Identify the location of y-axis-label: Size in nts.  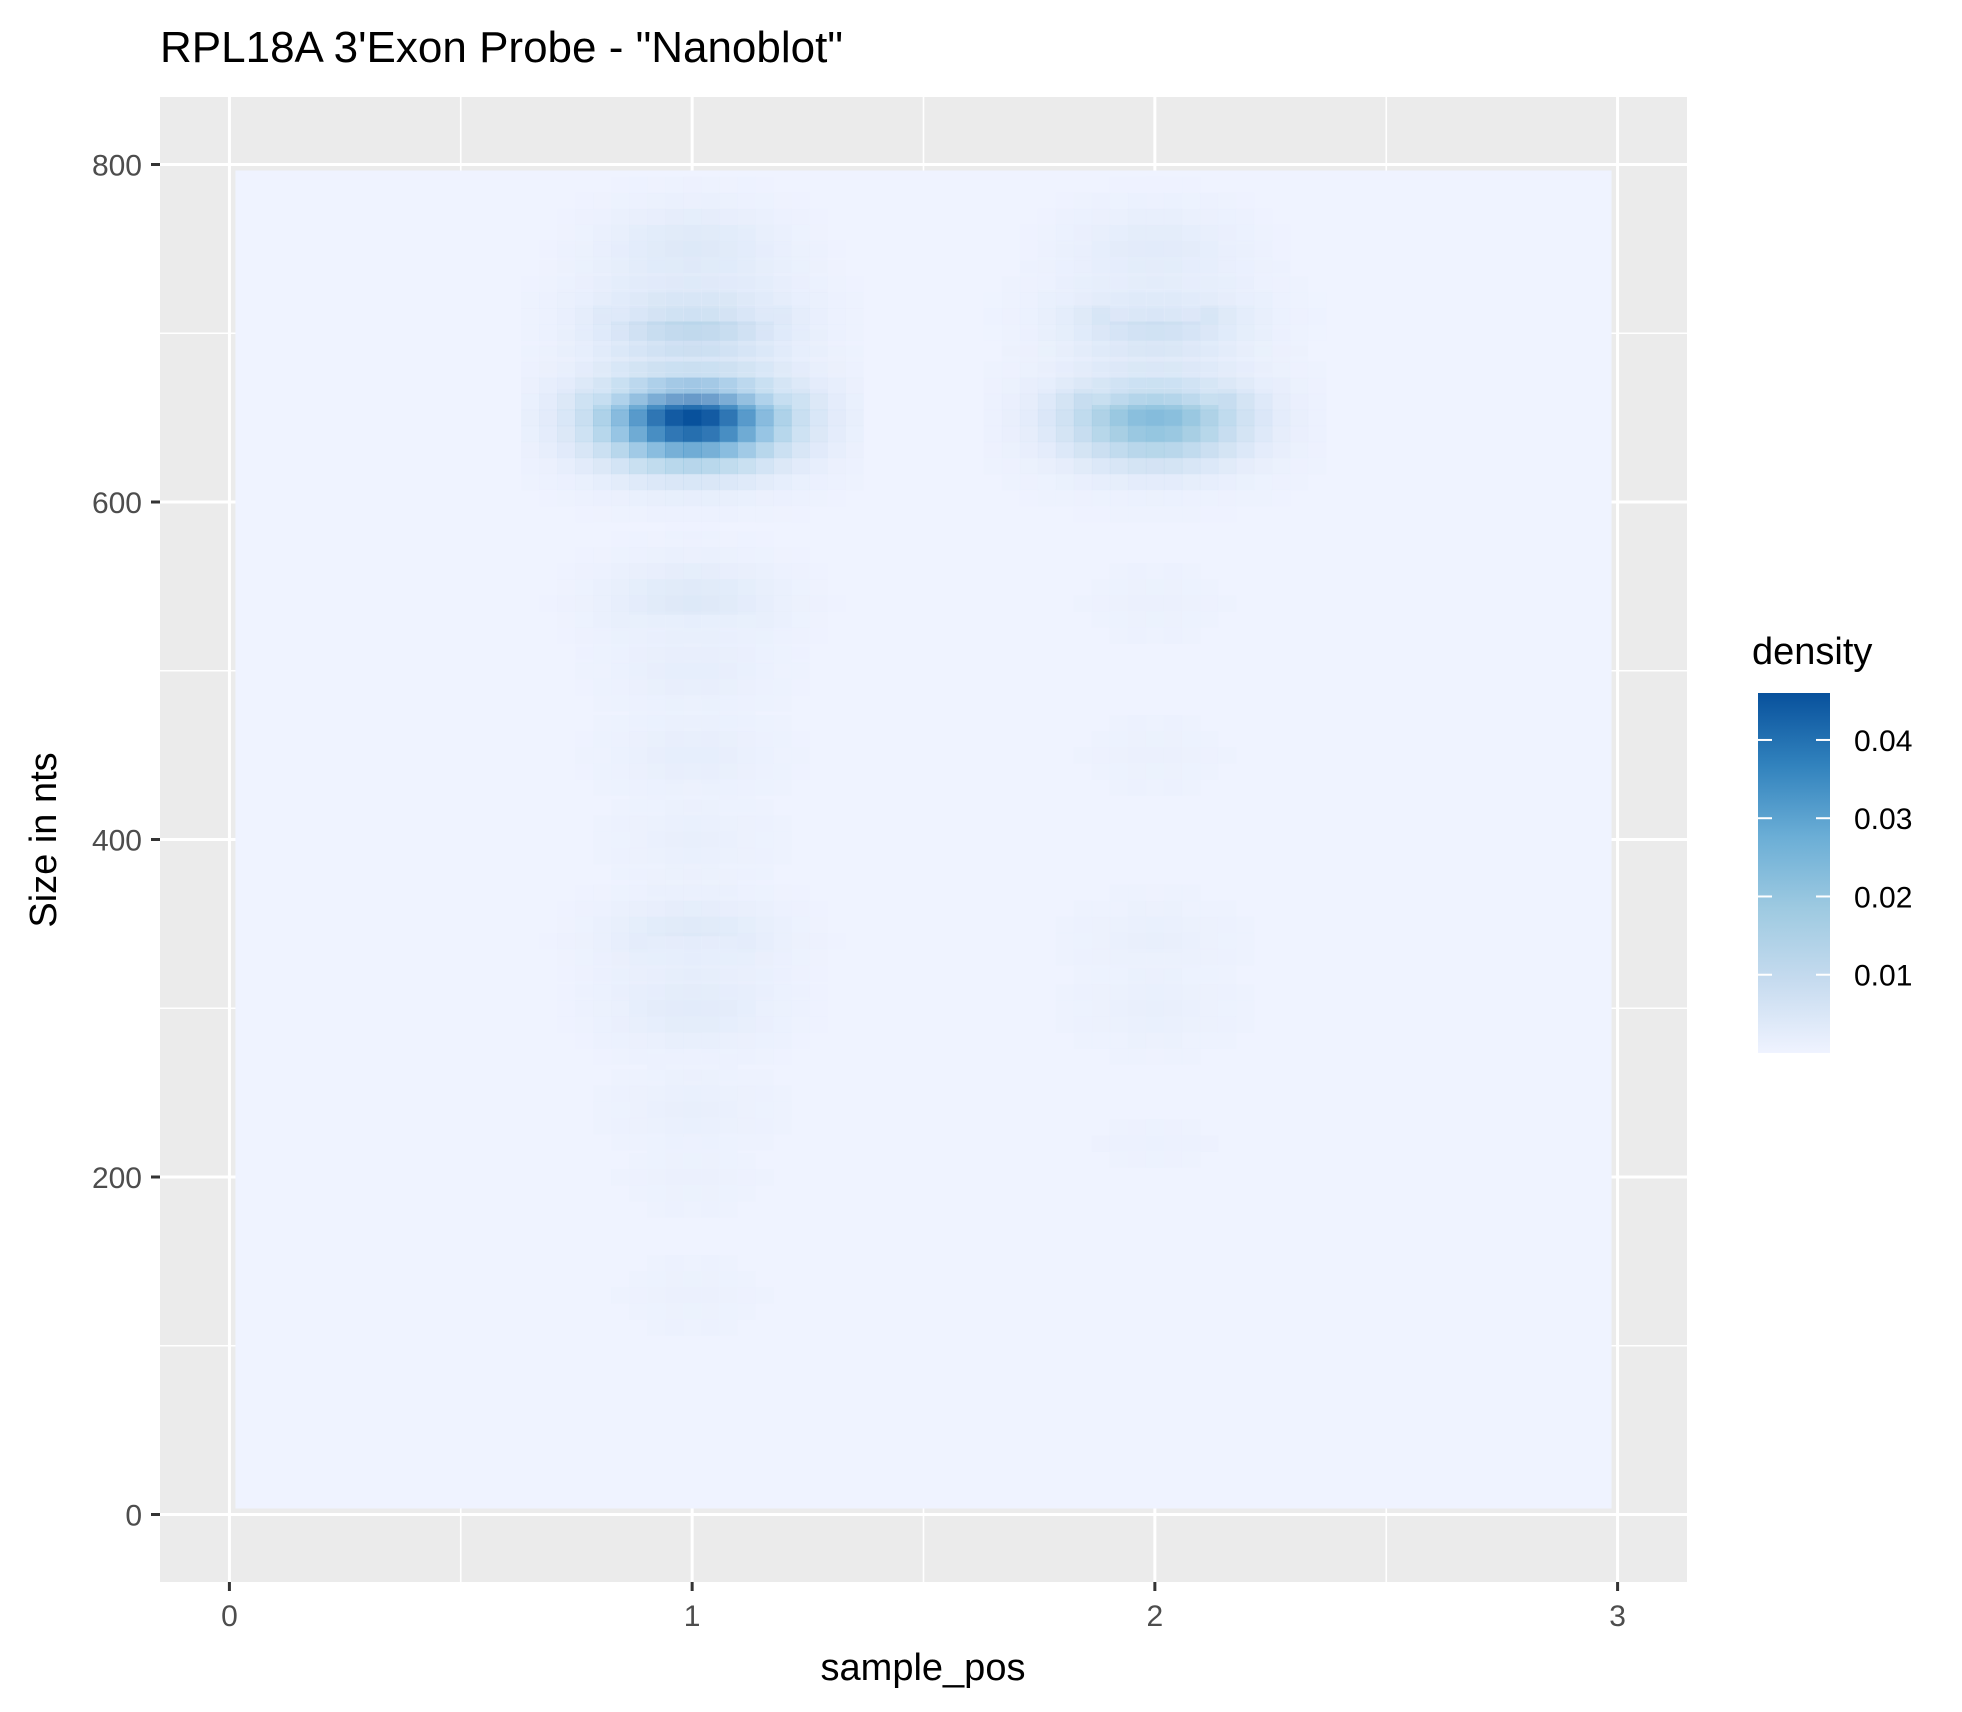
(44, 839).